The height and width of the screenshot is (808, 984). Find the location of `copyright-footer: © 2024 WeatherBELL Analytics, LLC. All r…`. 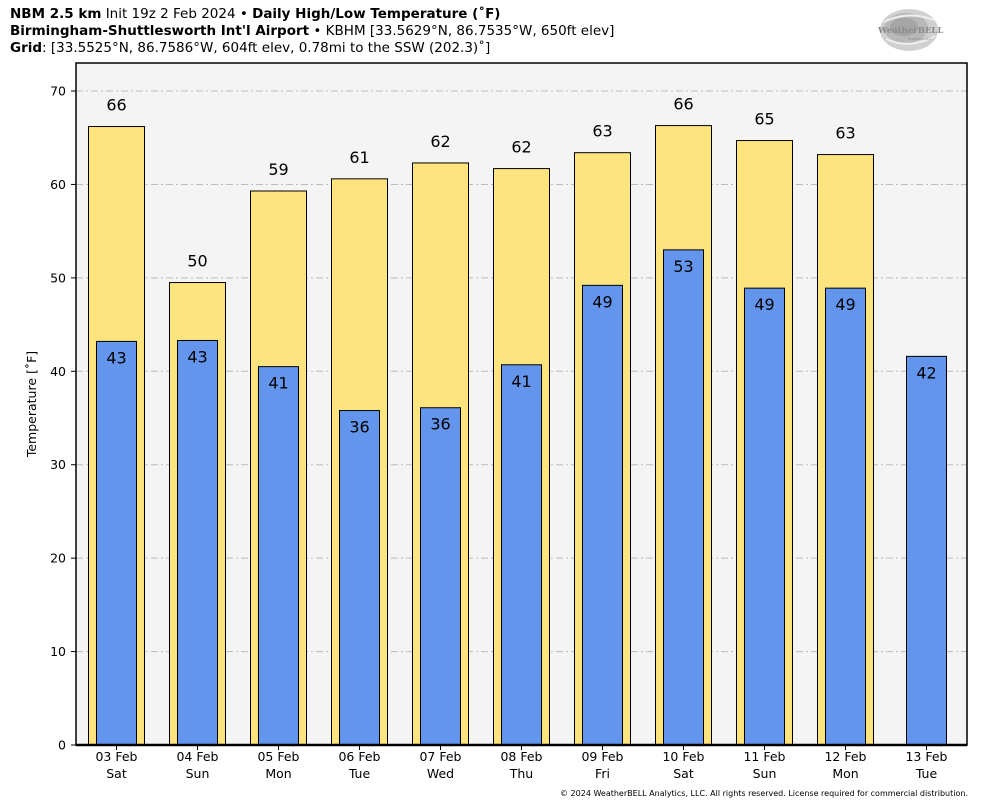

copyright-footer: © 2024 WeatherBELL Analytics, LLC. All r… is located at coordinates (764, 793).